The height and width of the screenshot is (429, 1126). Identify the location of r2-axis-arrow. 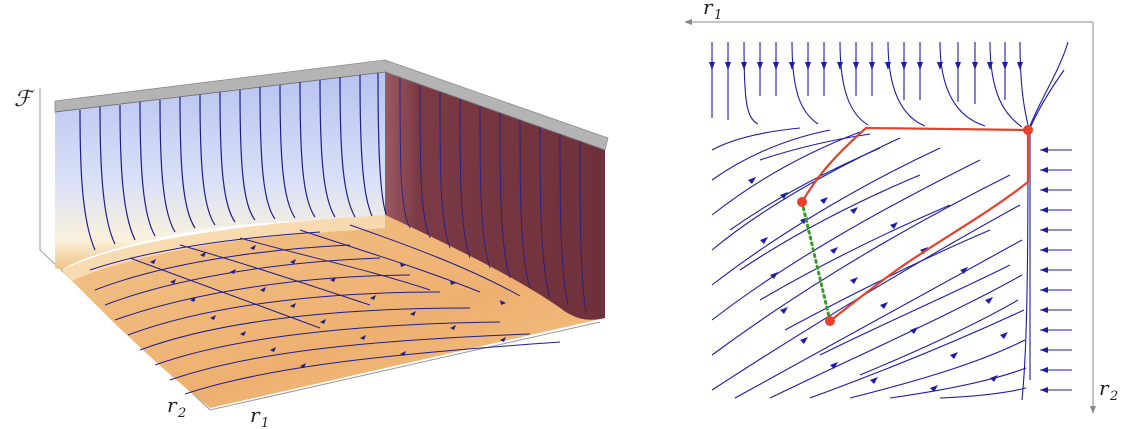
(1093, 410).